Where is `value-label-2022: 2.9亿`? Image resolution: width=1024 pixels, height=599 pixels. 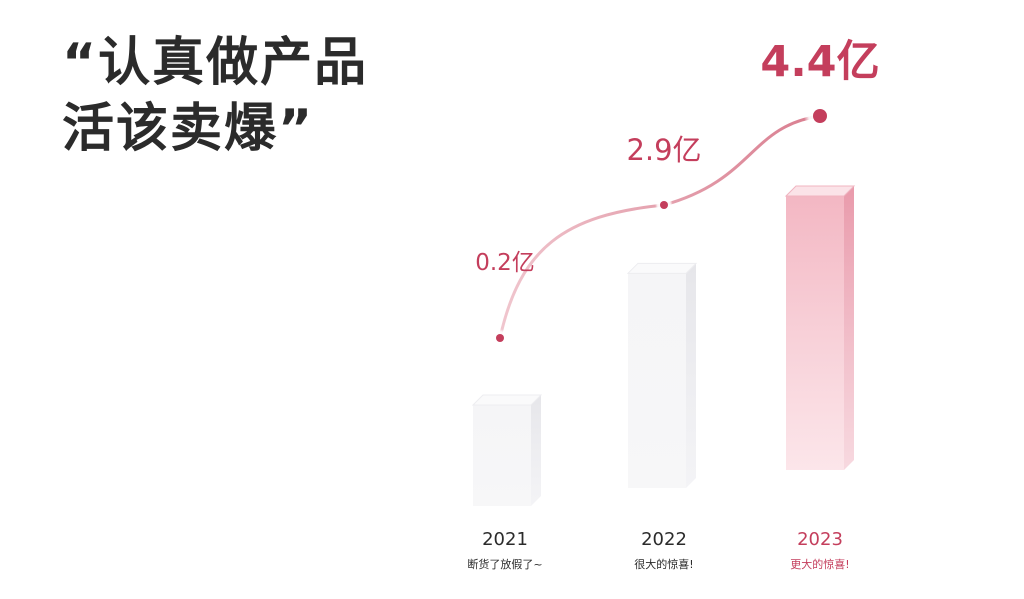
value-label-2022: 2.9亿 is located at coordinates (663, 150).